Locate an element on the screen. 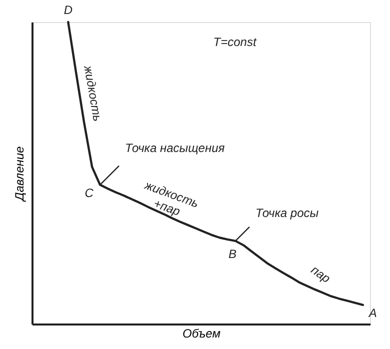 The width and height of the screenshot is (390, 349). text: A is located at coordinates (372, 313).